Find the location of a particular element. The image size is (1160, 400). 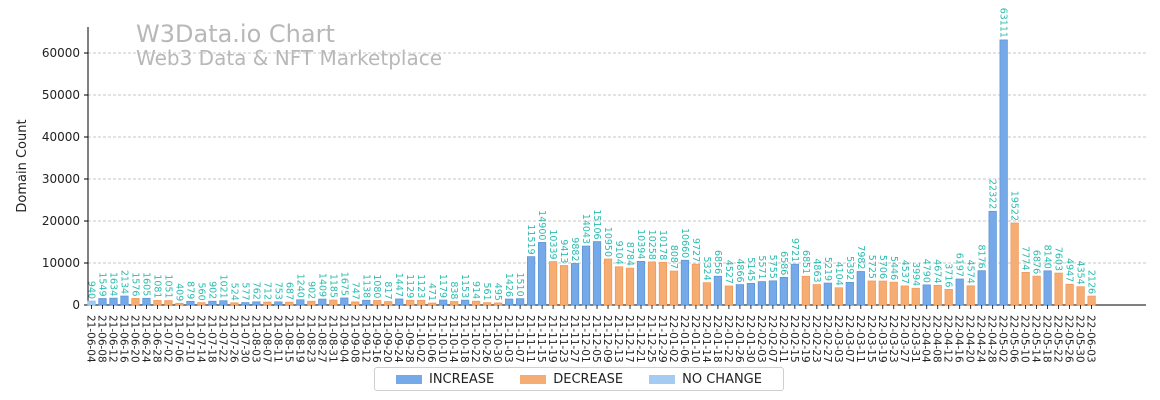

x-tick-label: 22-03-31 is located at coordinates (915, 339).